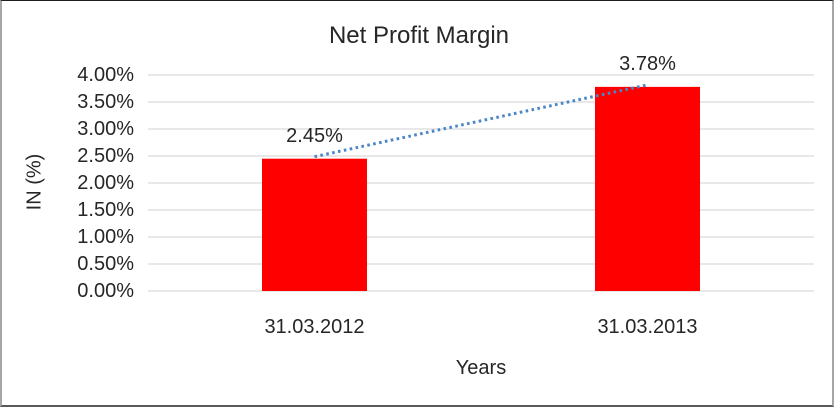  Describe the element at coordinates (105, 156) in the screenshot. I see `y-tick-label: 2.50%` at that location.